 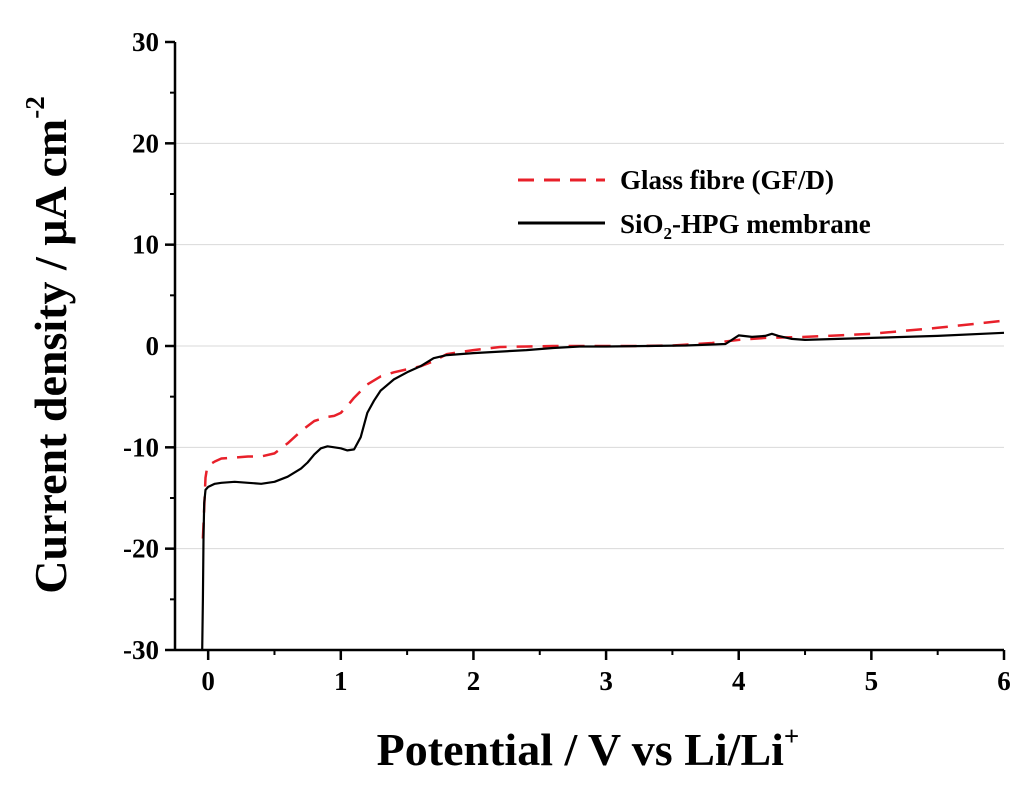 What do you see at coordinates (606, 681) in the screenshot?
I see `x-tick-label-3: 3` at bounding box center [606, 681].